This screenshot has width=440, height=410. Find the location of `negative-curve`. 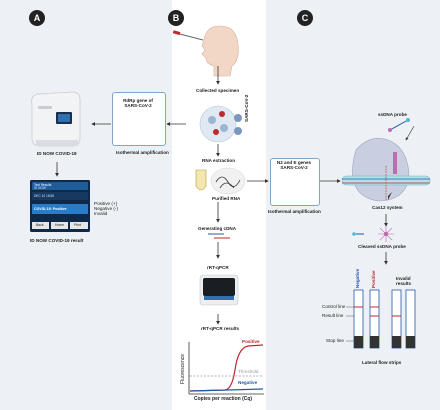

negative-curve is located at coordinates (226, 390).